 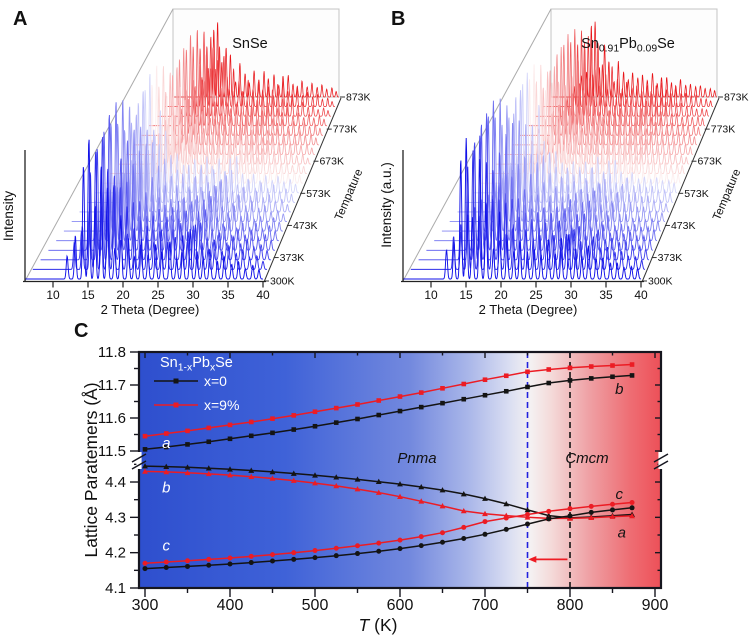 I want to click on transition-shift-arrowhead, so click(x=532, y=559).